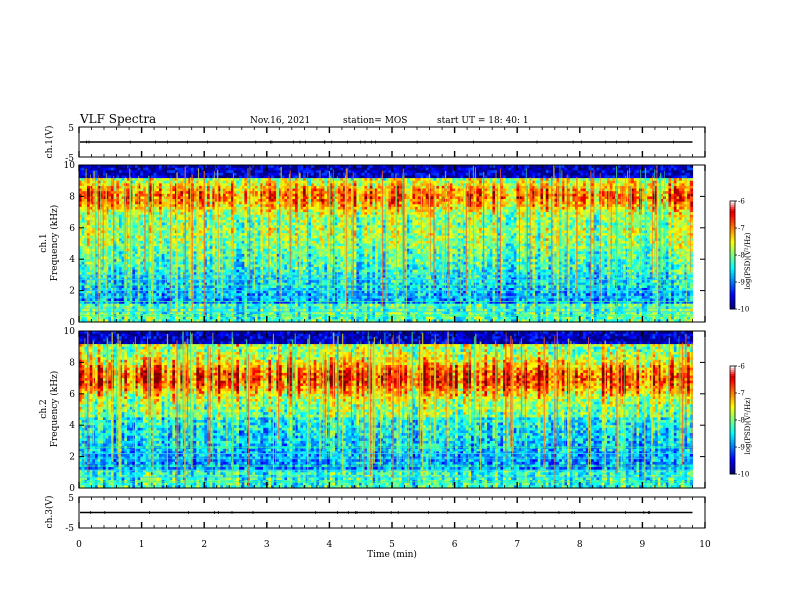 This screenshot has width=792, height=612. I want to click on start-time-label: start UT = 18: 40: 1, so click(483, 121).